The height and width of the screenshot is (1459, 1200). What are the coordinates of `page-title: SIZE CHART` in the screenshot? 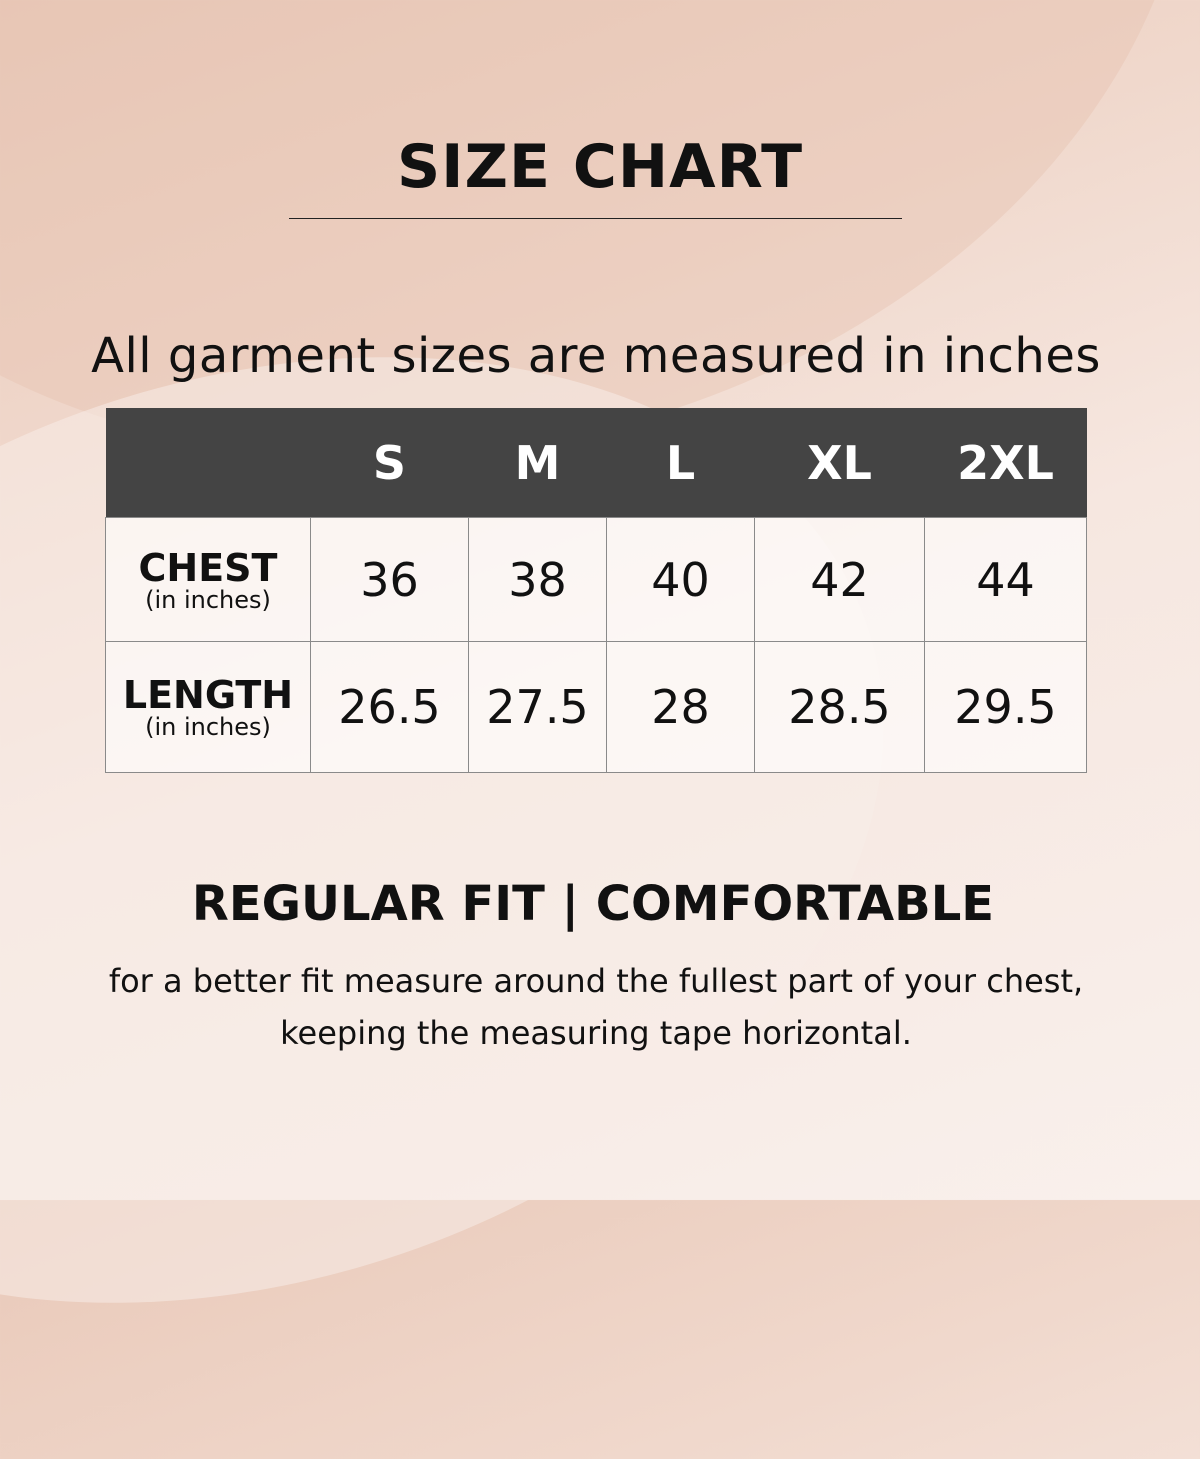 It's located at (600, 167).